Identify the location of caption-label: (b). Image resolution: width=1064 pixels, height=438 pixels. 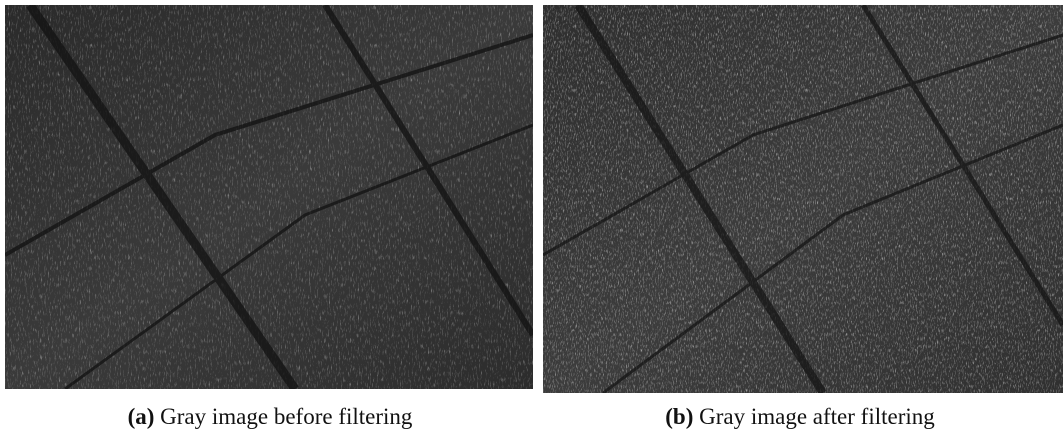
(679, 416).